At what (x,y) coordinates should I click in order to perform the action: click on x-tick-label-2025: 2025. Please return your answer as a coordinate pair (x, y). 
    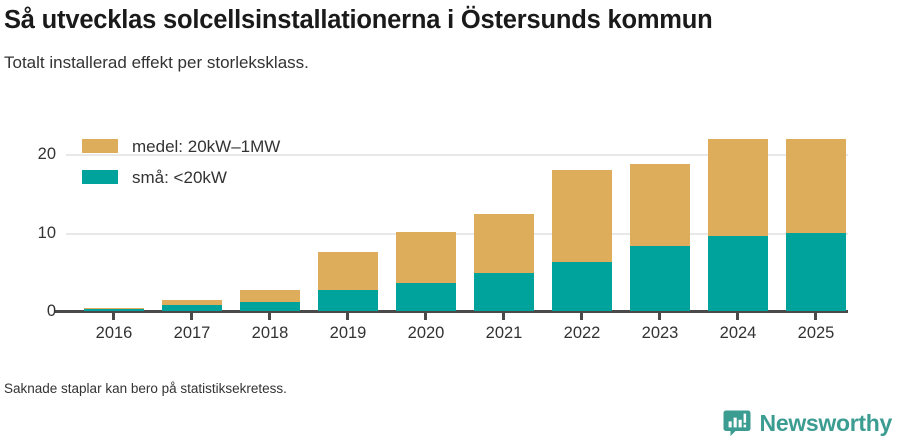
    Looking at the image, I should click on (816, 333).